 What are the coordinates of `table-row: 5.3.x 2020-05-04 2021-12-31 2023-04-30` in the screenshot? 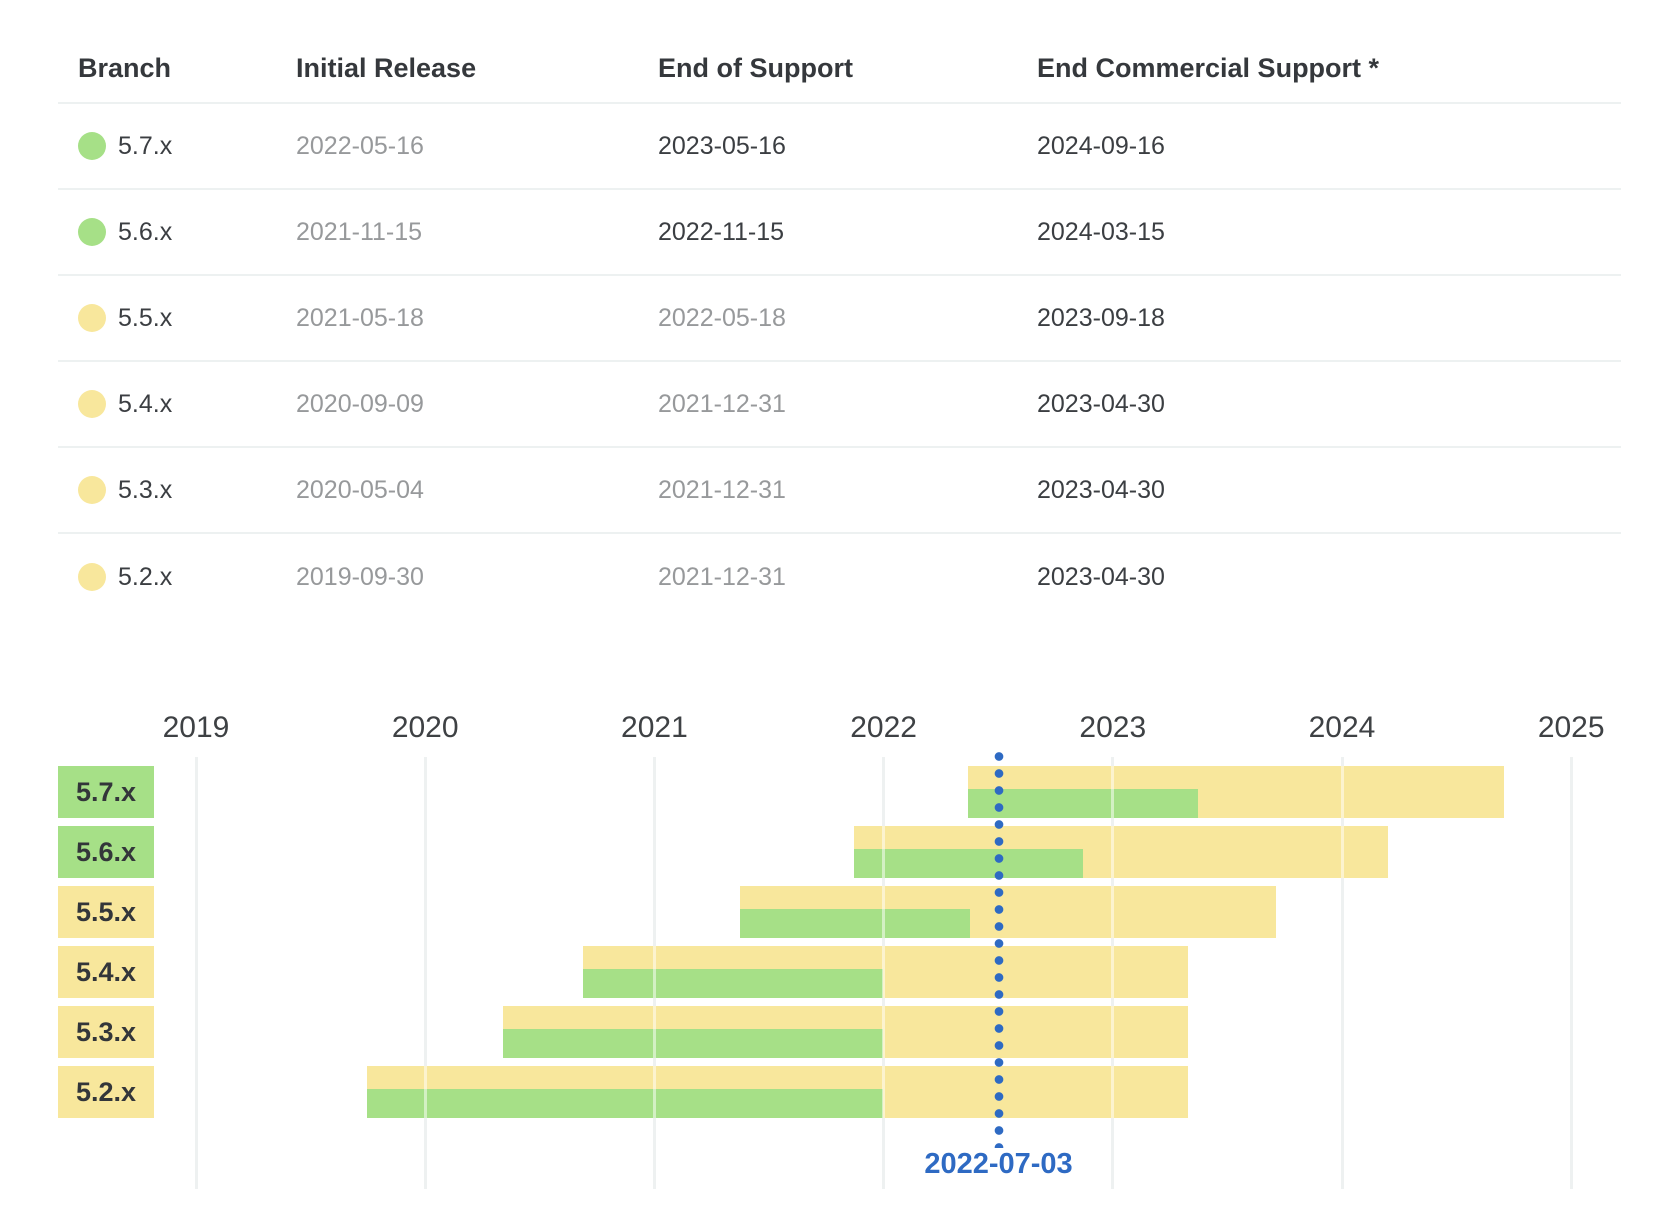 It's located at (839, 491).